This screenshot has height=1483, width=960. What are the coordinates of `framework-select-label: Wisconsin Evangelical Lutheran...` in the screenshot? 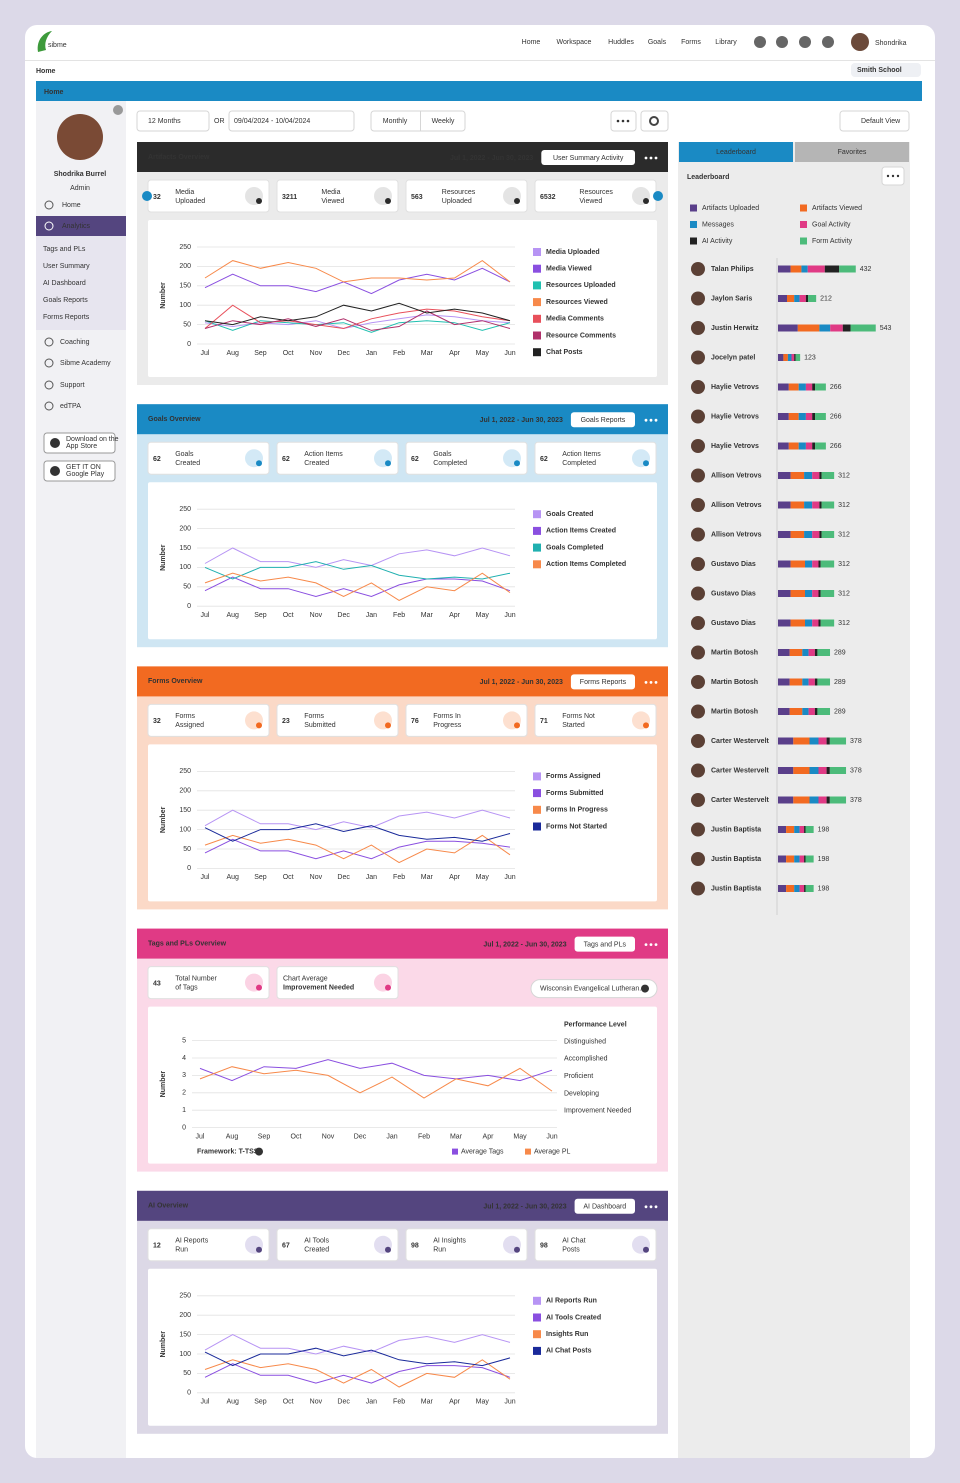 It's located at (592, 988).